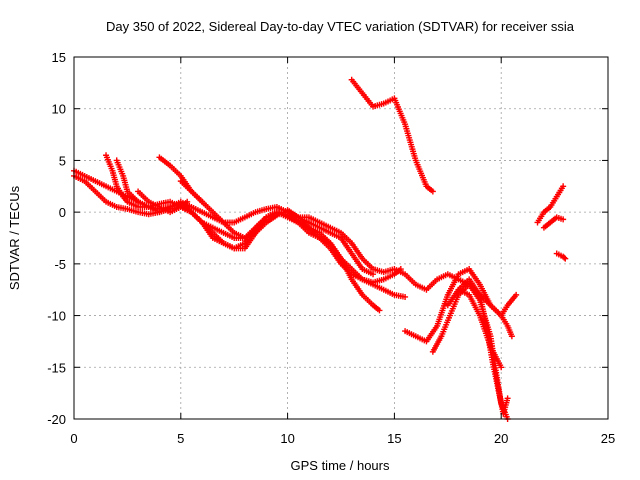 This screenshot has width=640, height=480. What do you see at coordinates (14, 237) in the screenshot?
I see `y-axis-label: SDTVAR / TECUs` at bounding box center [14, 237].